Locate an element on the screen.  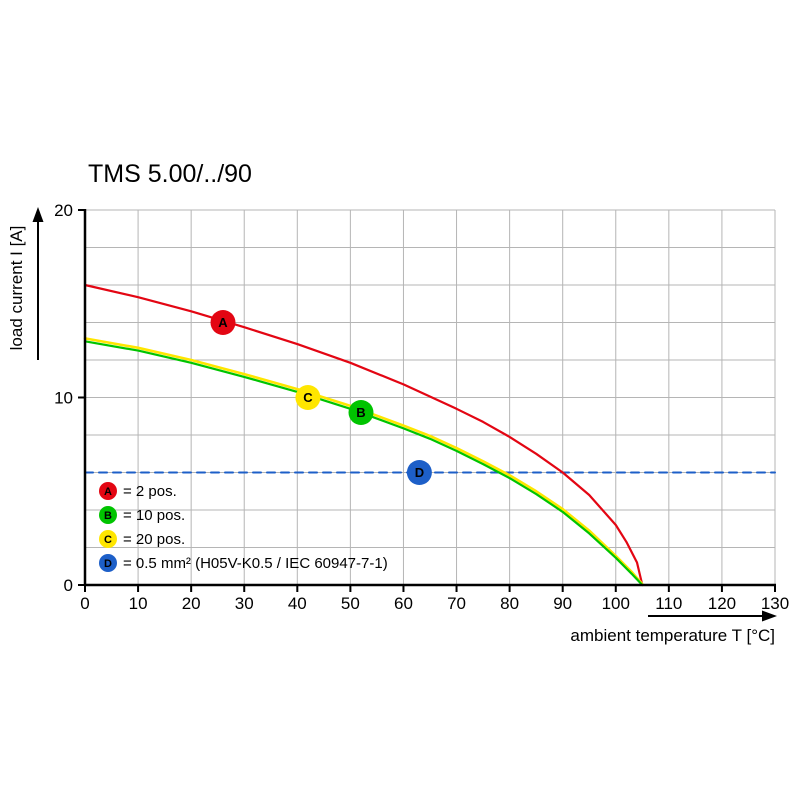
x-tick-label: 30 is located at coordinates (244, 603).